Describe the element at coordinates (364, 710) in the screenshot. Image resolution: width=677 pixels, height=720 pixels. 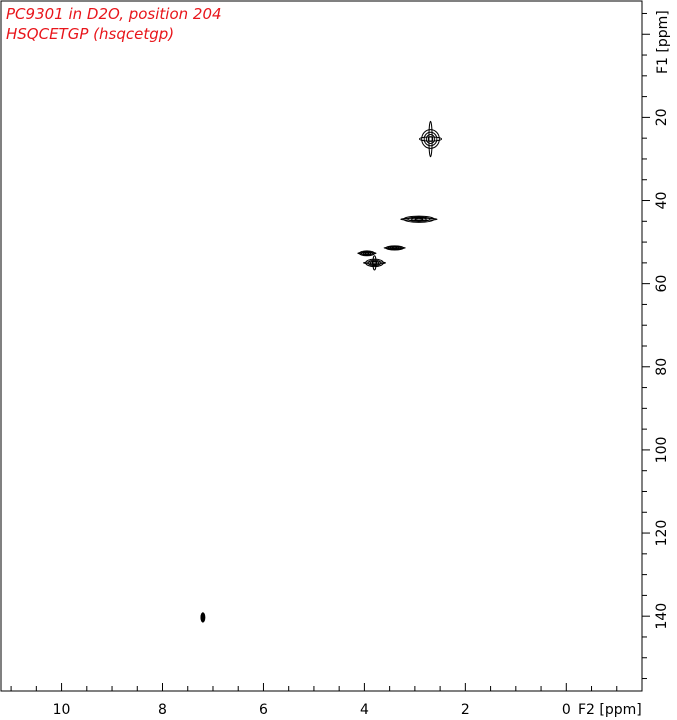
I see `f2-tick-label: 4` at that location.